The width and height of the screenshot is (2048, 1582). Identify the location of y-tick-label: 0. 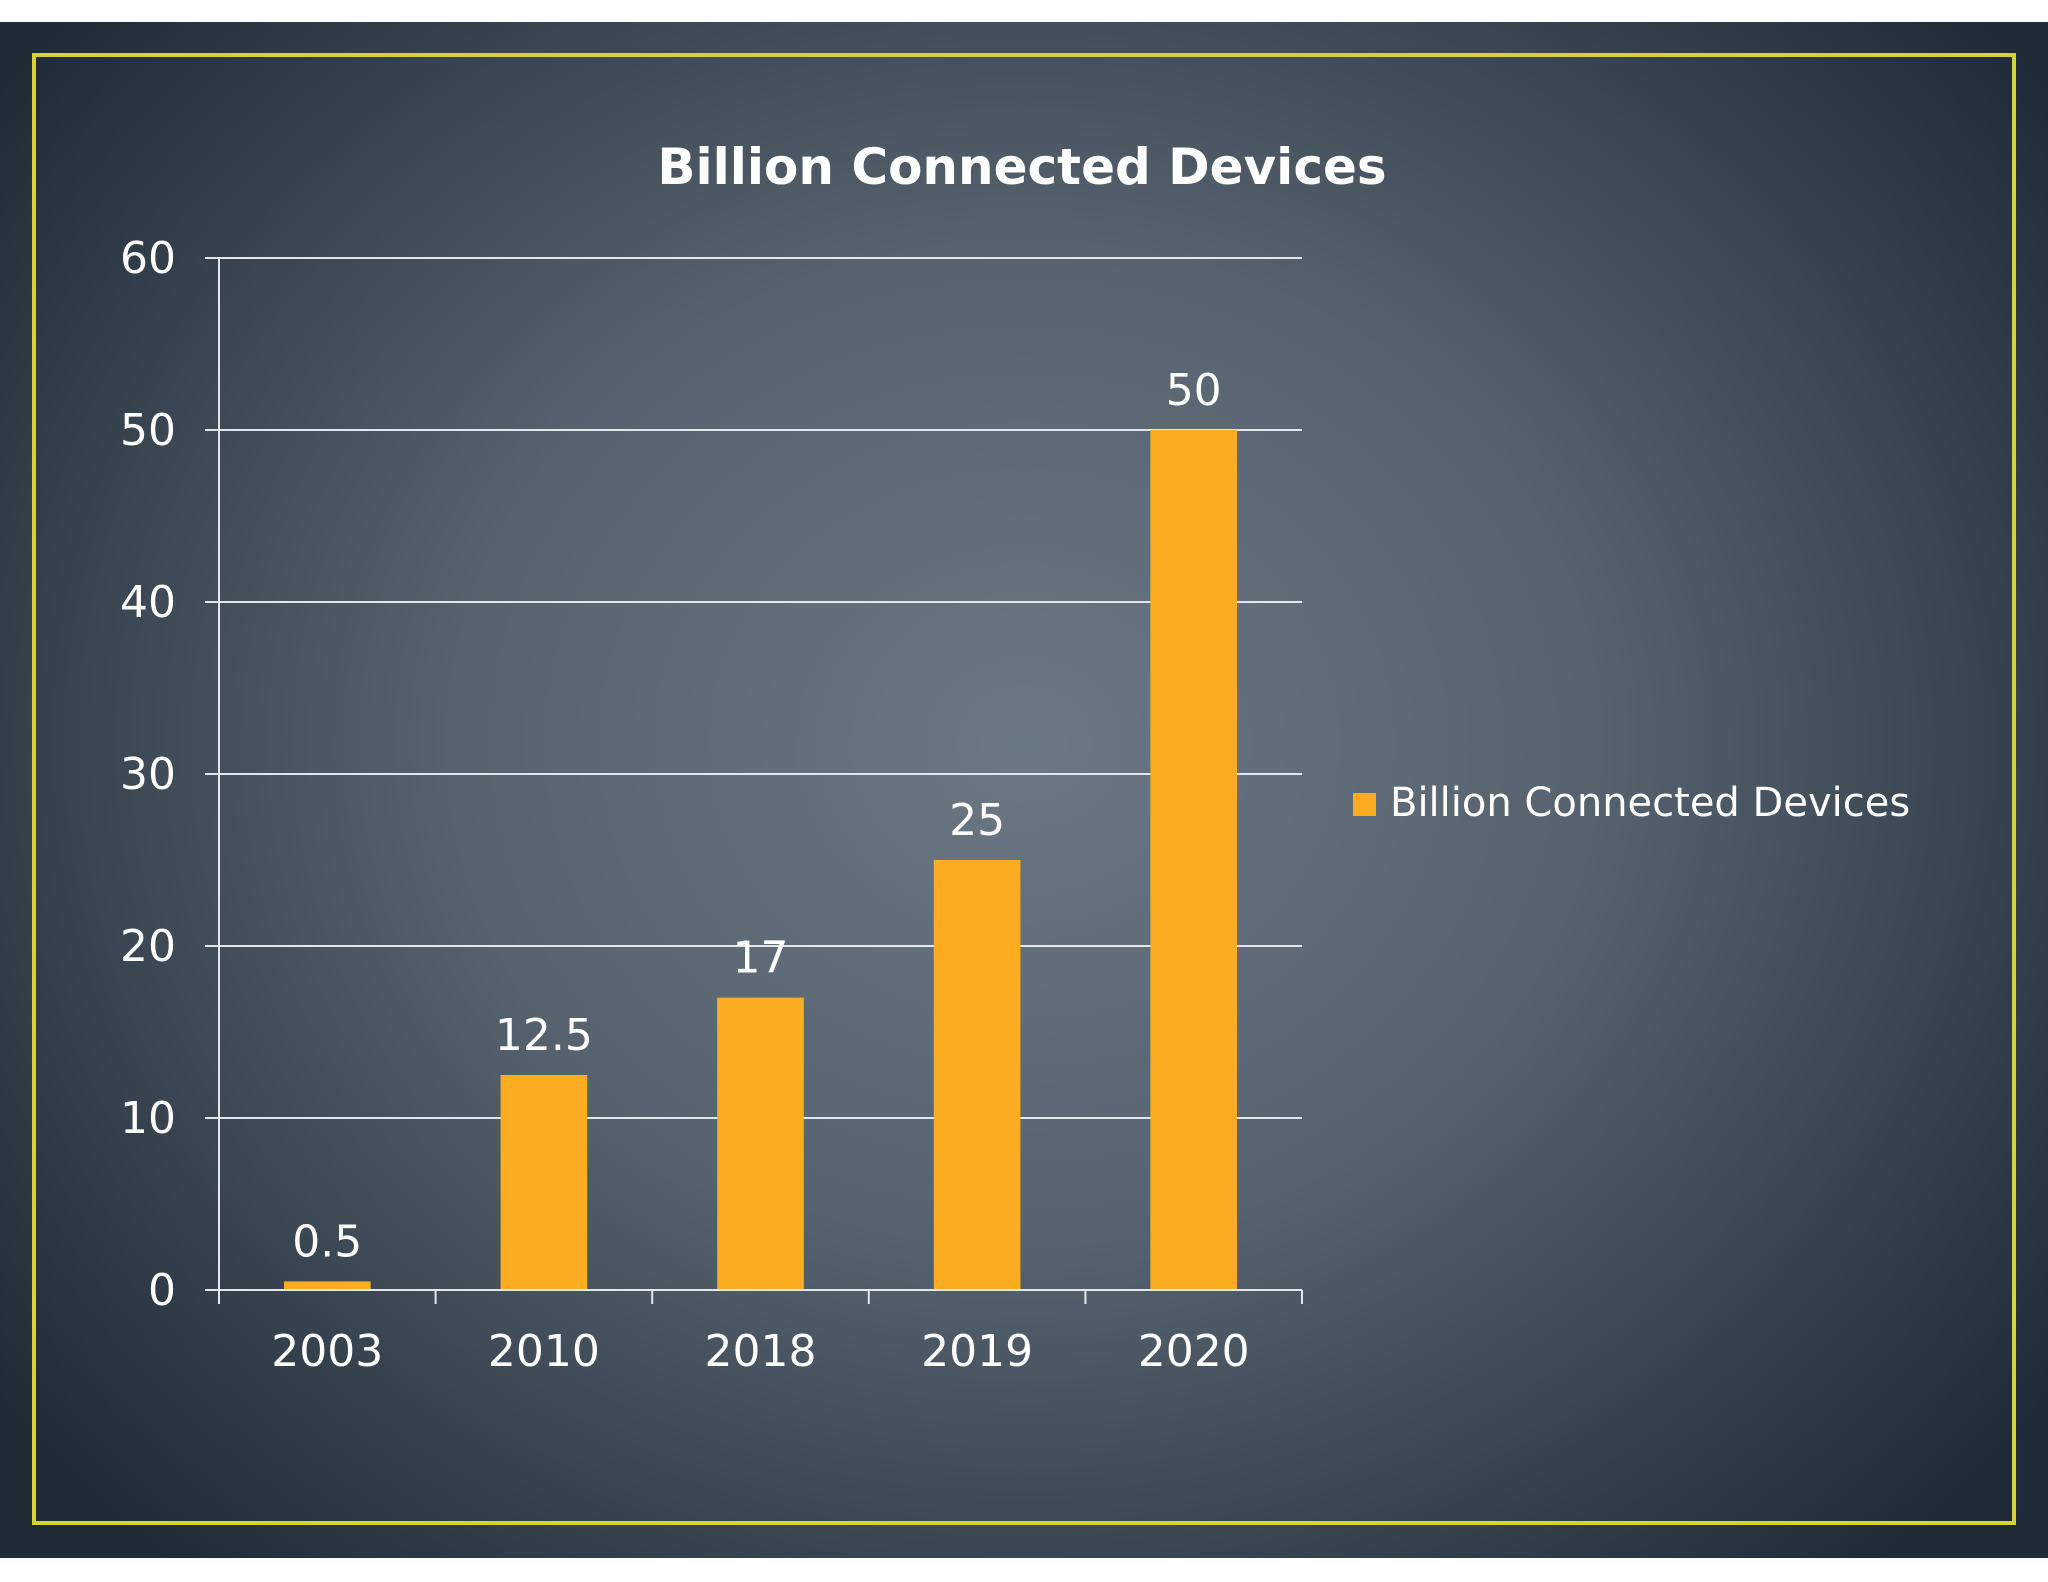
(162, 1290).